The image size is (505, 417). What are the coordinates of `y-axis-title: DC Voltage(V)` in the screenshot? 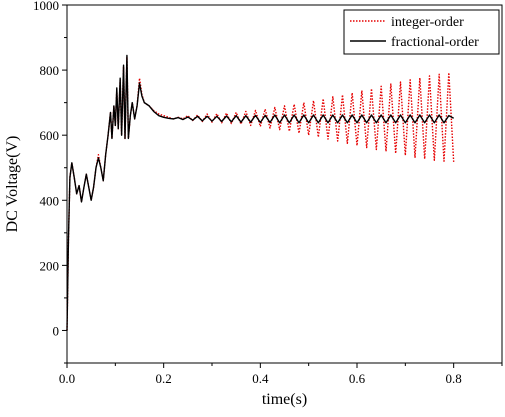 It's located at (12, 184).